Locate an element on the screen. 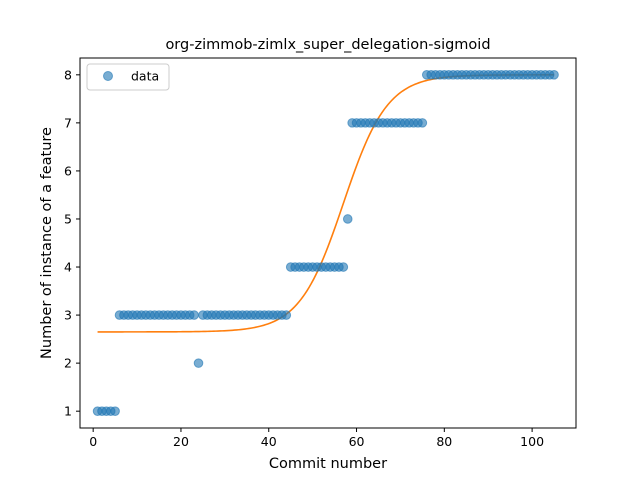 The height and width of the screenshot is (480, 640). x-axis-ticks: 0 20 40 60 80 100 is located at coordinates (316, 438).